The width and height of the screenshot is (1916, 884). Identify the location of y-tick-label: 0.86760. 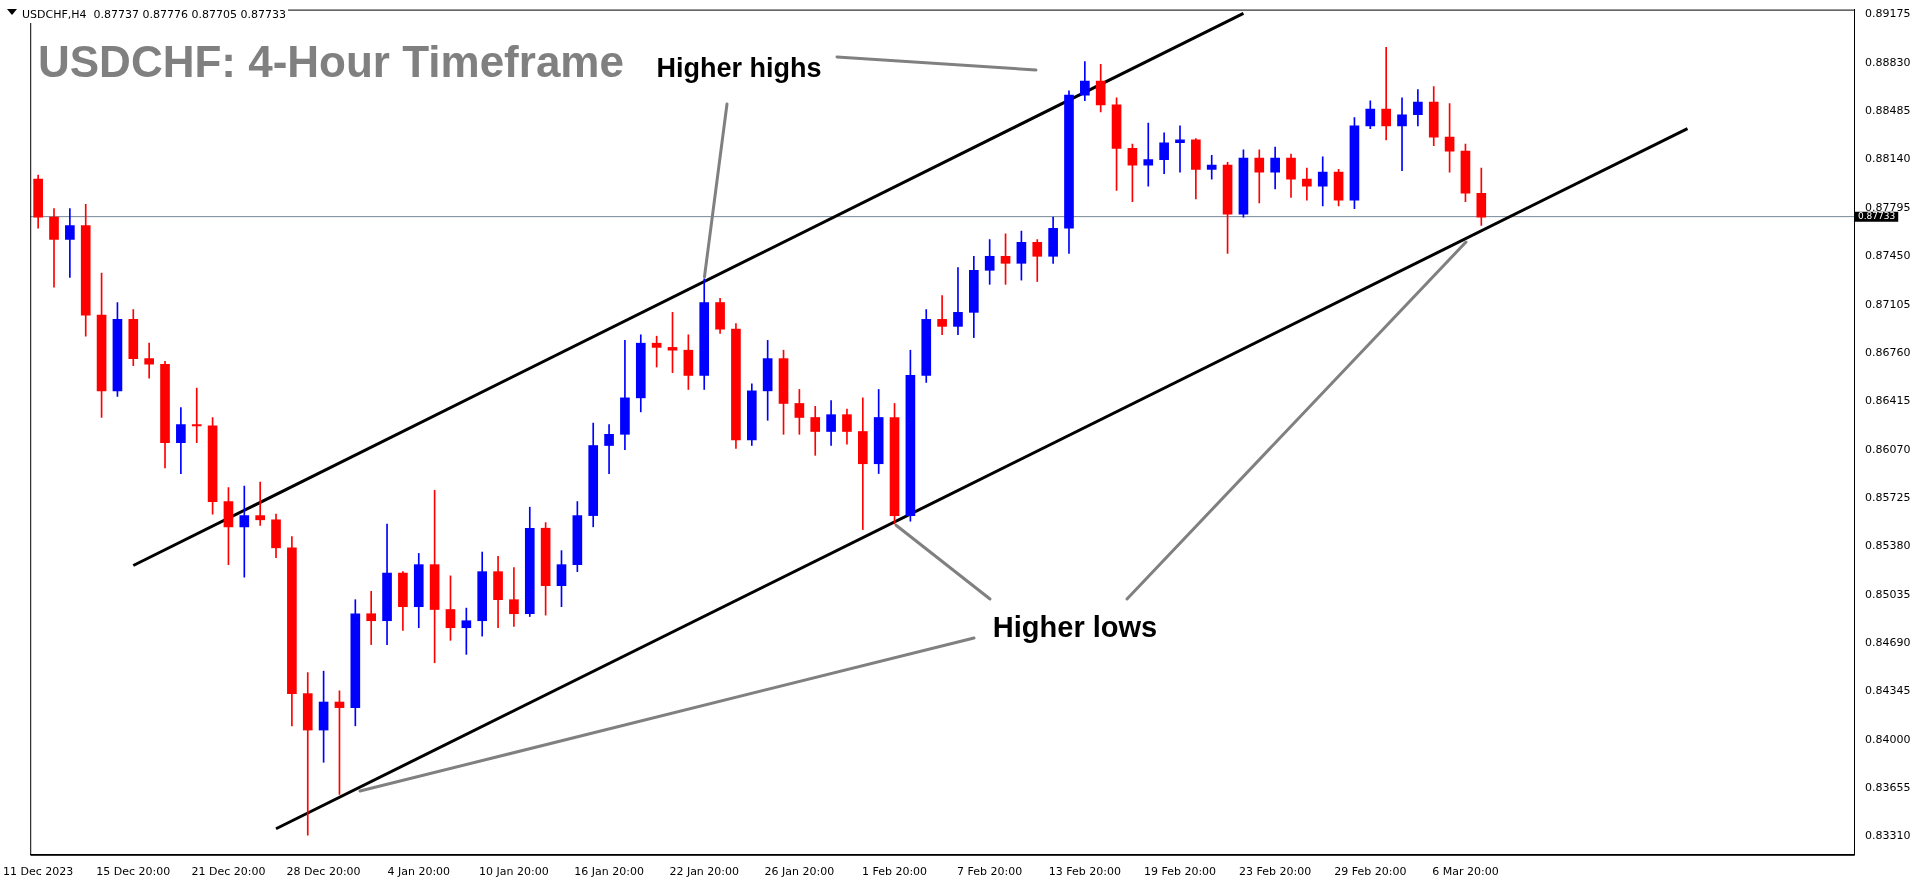
(1888, 352).